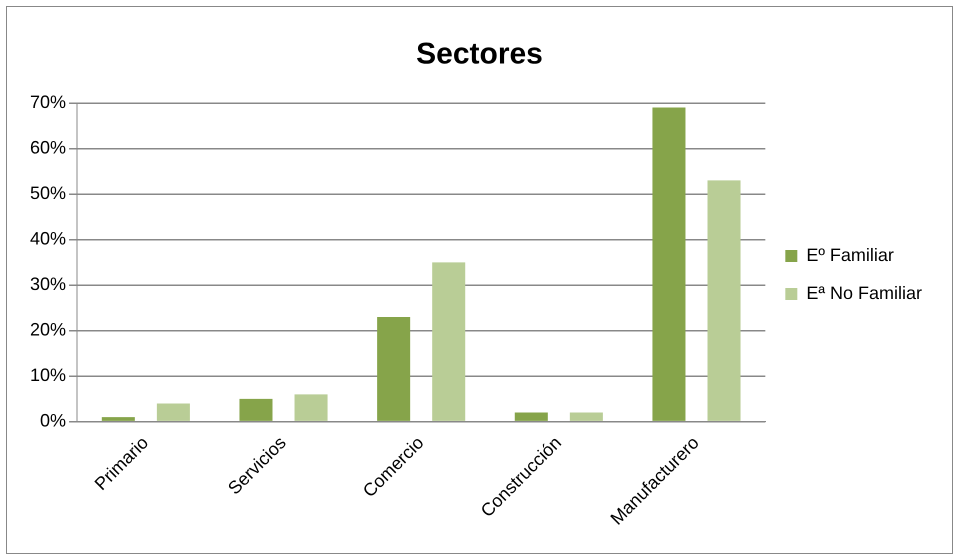  What do you see at coordinates (48, 375) in the screenshot?
I see `y-tick-label: 10%` at bounding box center [48, 375].